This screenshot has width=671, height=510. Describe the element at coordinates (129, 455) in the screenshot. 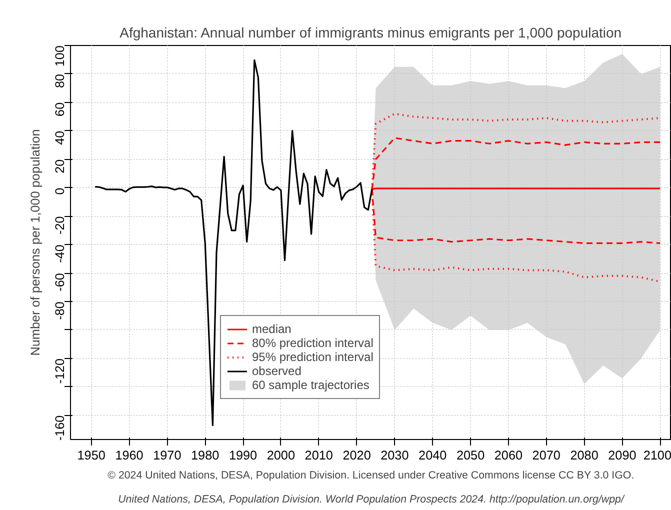

I see `x-tick-label: 1960` at that location.